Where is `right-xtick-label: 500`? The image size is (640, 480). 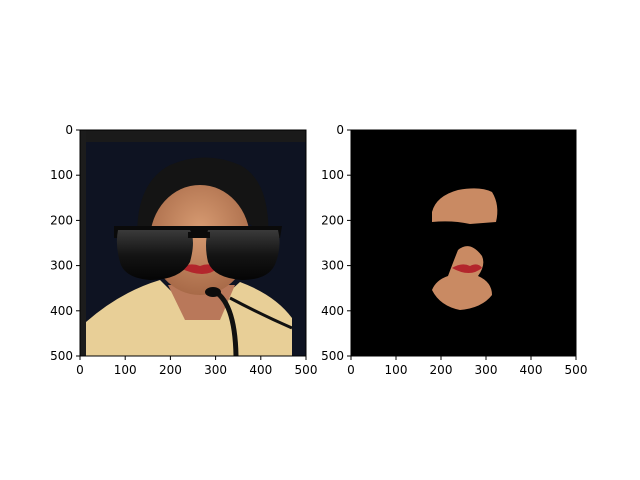
right-xtick-label: 500 is located at coordinates (576, 370).